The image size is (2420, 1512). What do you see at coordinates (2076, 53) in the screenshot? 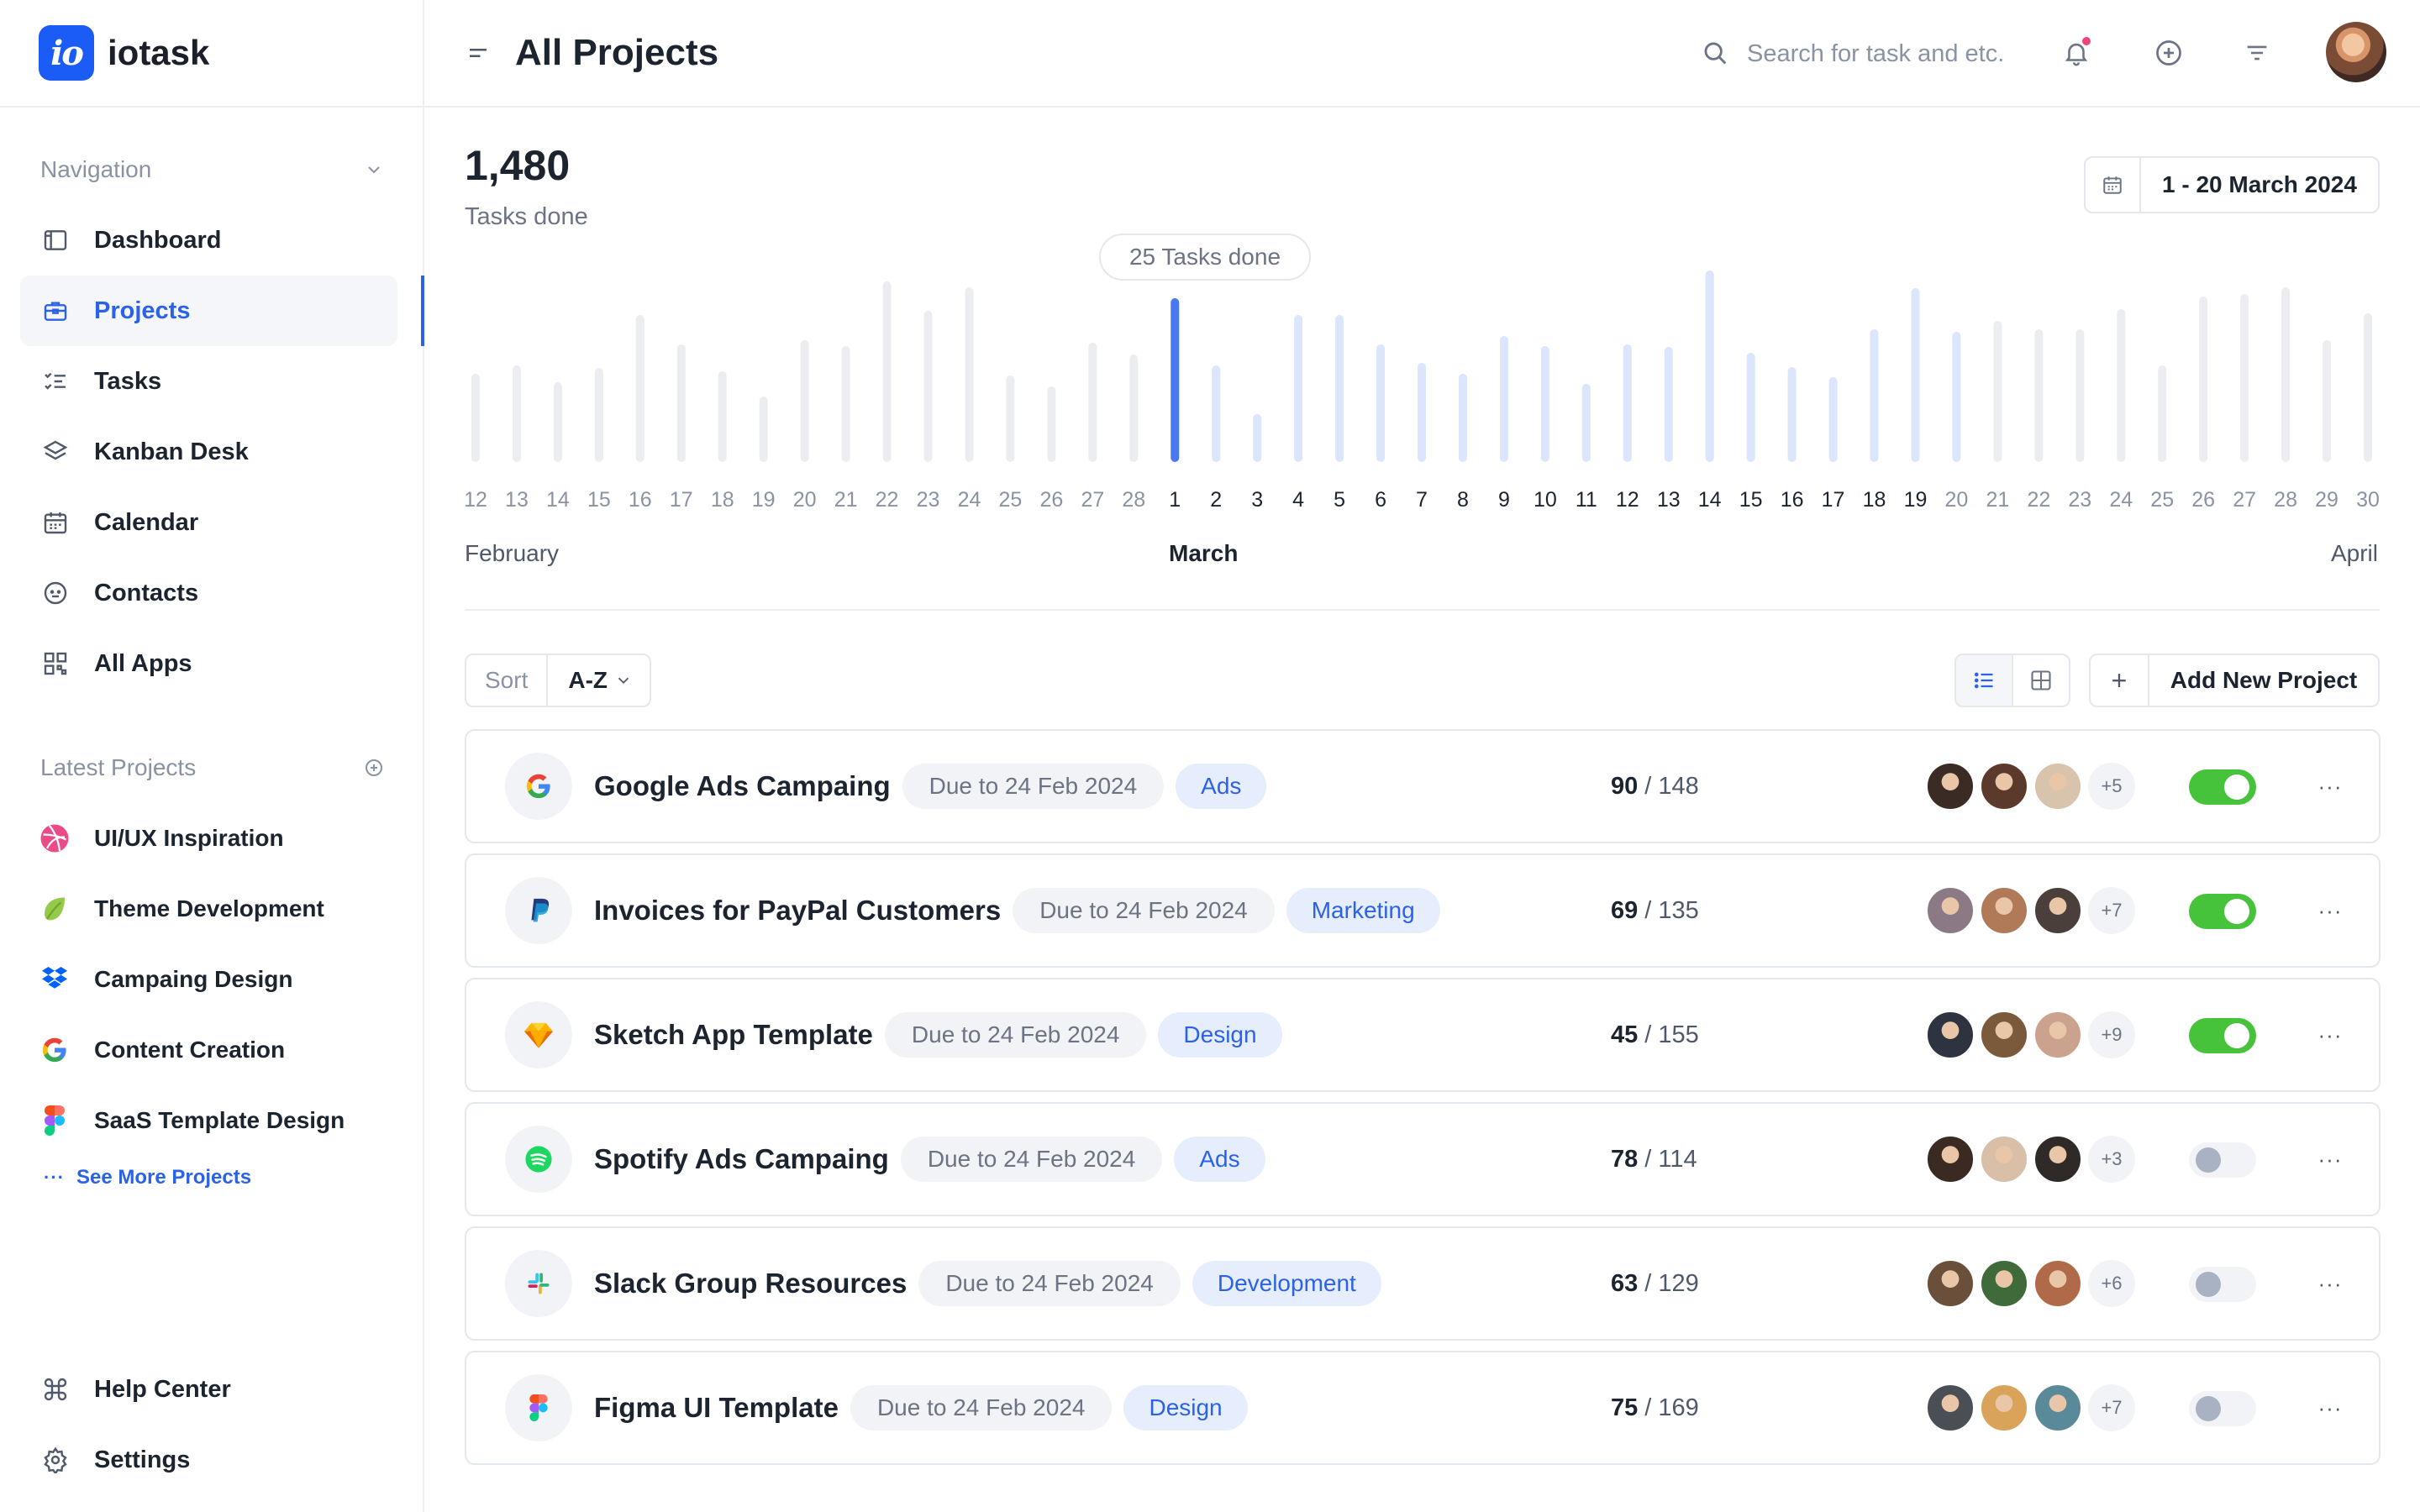
I see `notifications-button` at bounding box center [2076, 53].